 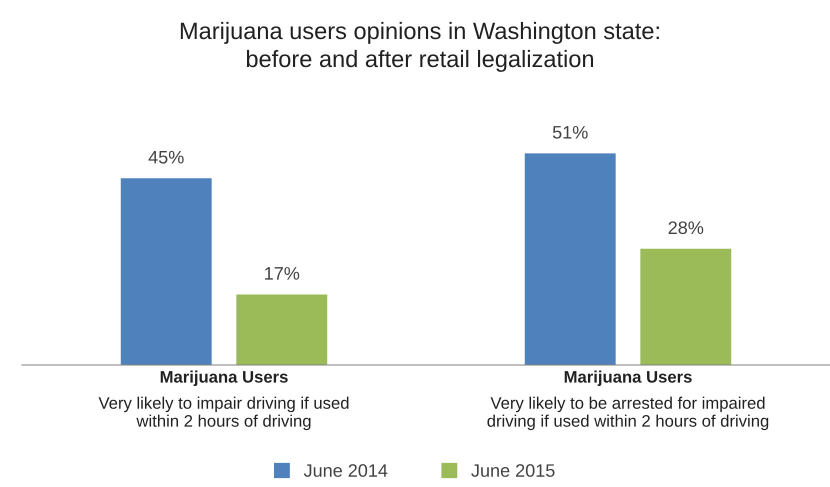 I want to click on chart-title: Marijuana users opinions in Washington state: before and after retail legalization, so click(x=419, y=47).